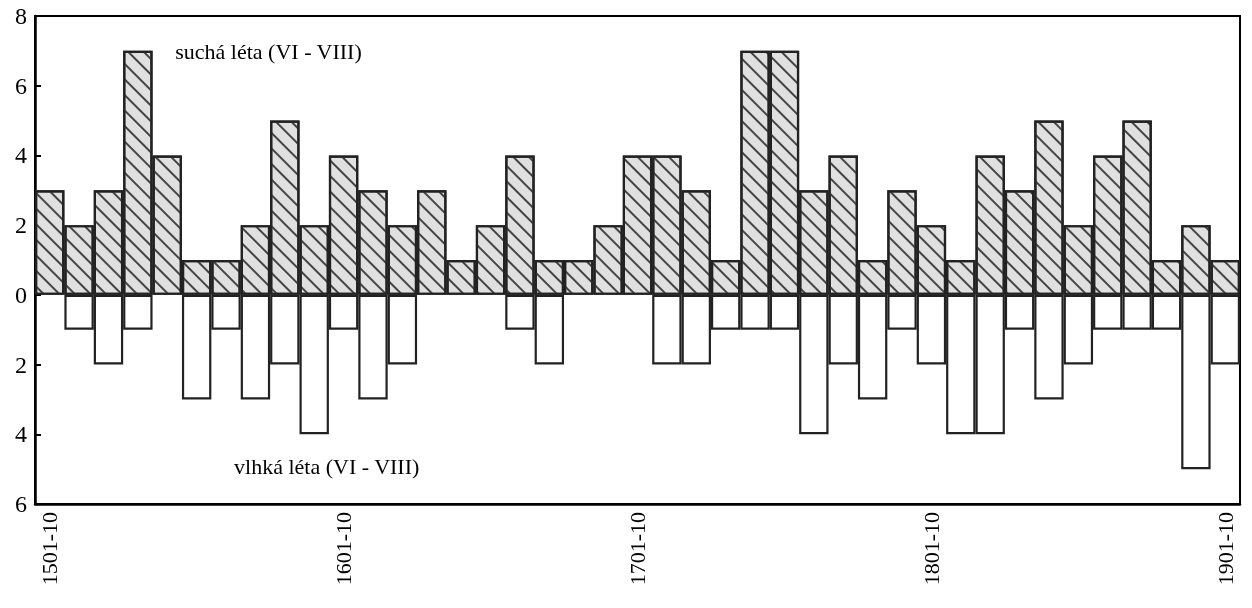  Describe the element at coordinates (21, 16) in the screenshot. I see `y-tick-label: 8` at that location.